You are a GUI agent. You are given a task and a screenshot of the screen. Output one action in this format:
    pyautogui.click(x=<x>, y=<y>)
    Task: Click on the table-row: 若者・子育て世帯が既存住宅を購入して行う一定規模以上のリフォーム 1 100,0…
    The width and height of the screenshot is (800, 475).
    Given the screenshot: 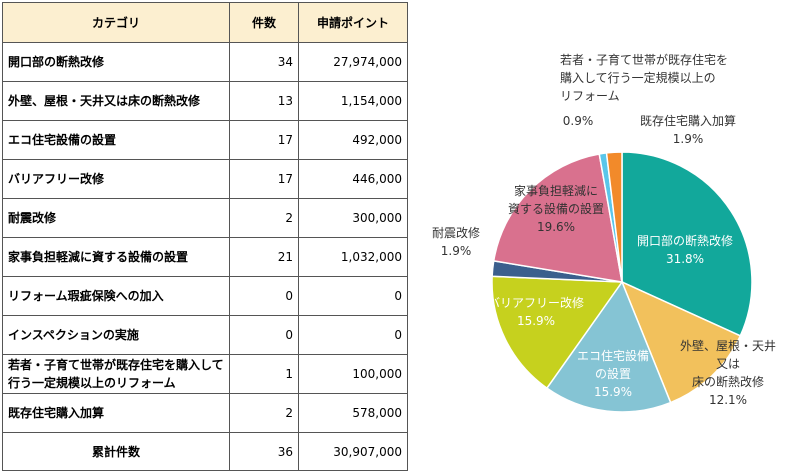 What is the action you would take?
    pyautogui.click(x=205, y=374)
    